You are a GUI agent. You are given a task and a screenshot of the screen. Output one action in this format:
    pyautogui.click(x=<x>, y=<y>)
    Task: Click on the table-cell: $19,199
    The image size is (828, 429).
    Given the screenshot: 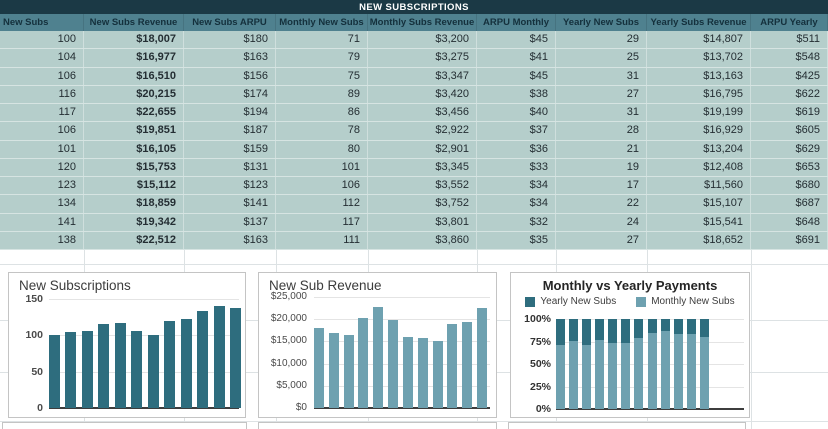 What is the action you would take?
    pyautogui.click(x=699, y=113)
    